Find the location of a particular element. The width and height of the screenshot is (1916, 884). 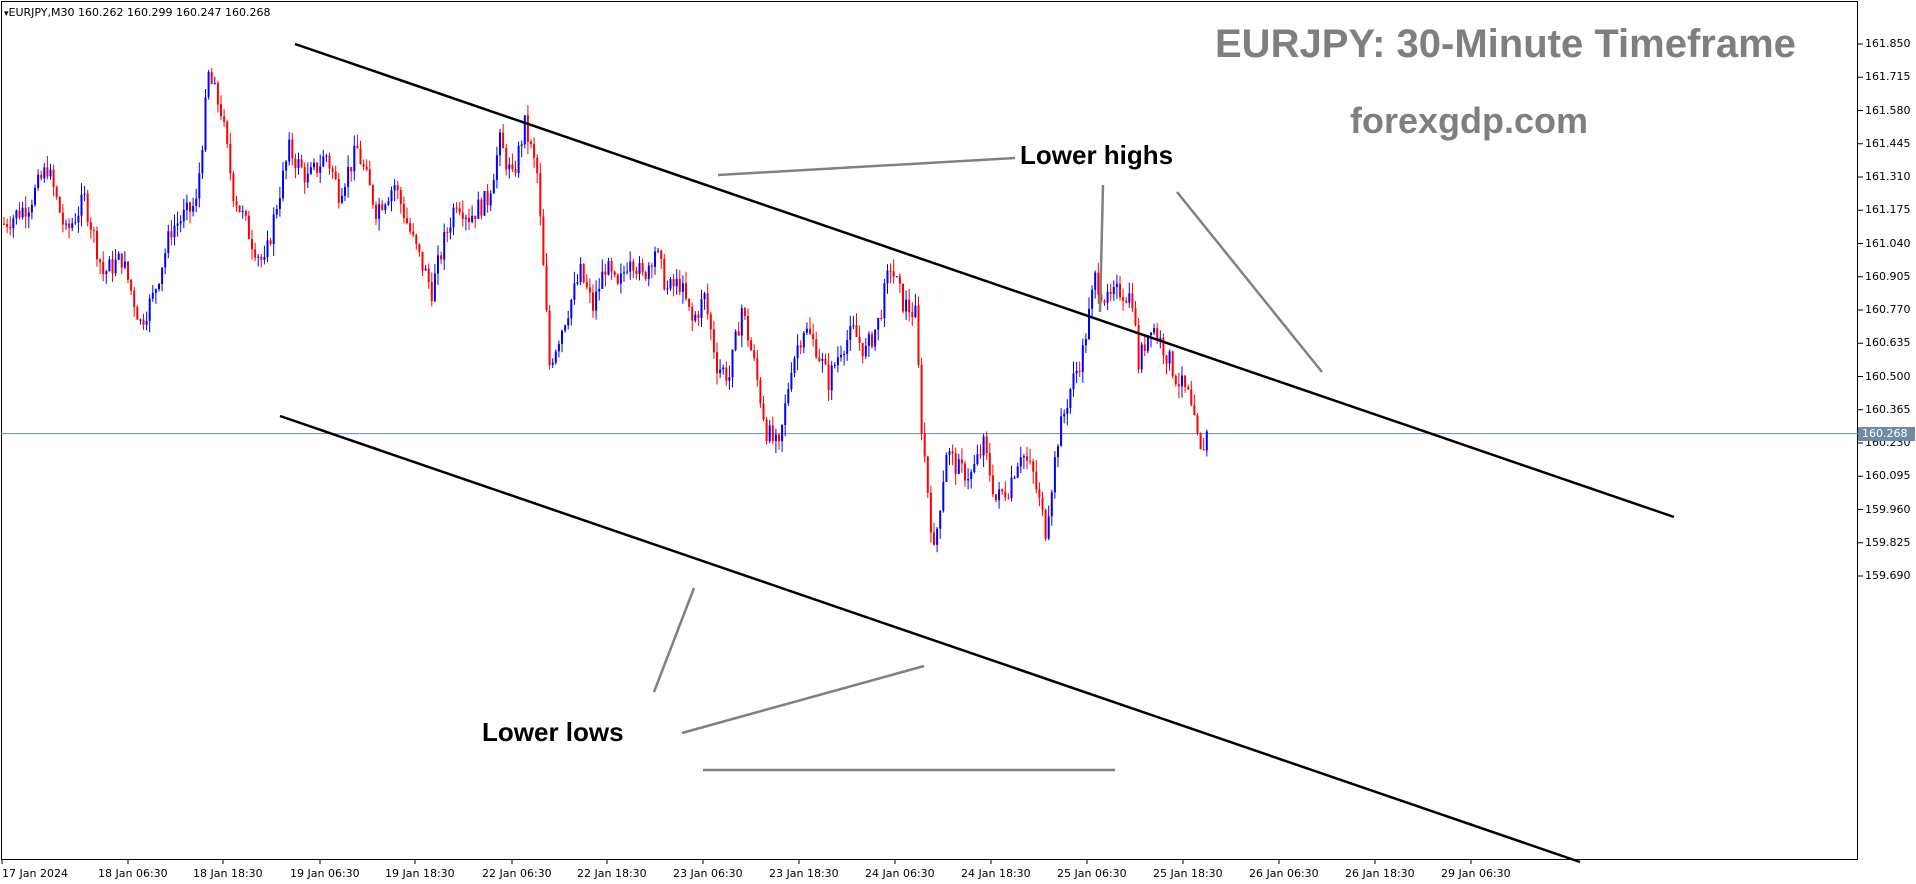

y-tick-label: 161.445 is located at coordinates (1888, 143).